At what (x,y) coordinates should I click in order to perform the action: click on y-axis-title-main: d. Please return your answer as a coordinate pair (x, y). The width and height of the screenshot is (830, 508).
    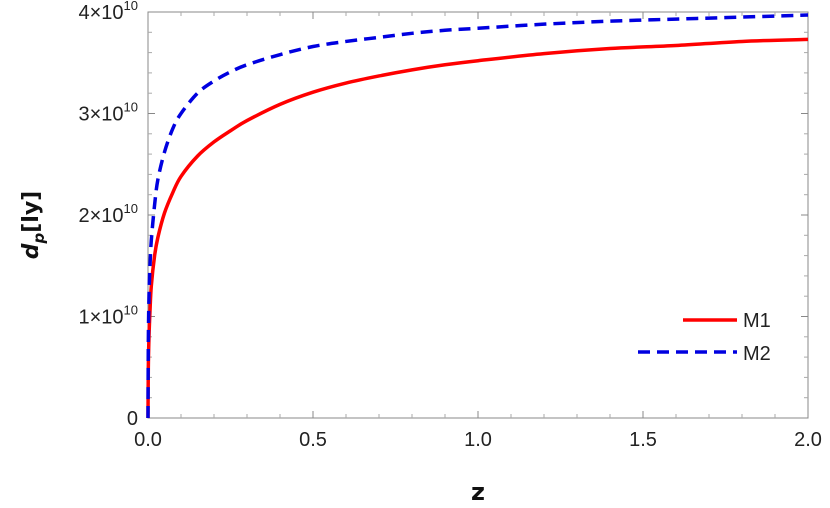
    Looking at the image, I should click on (31, 251).